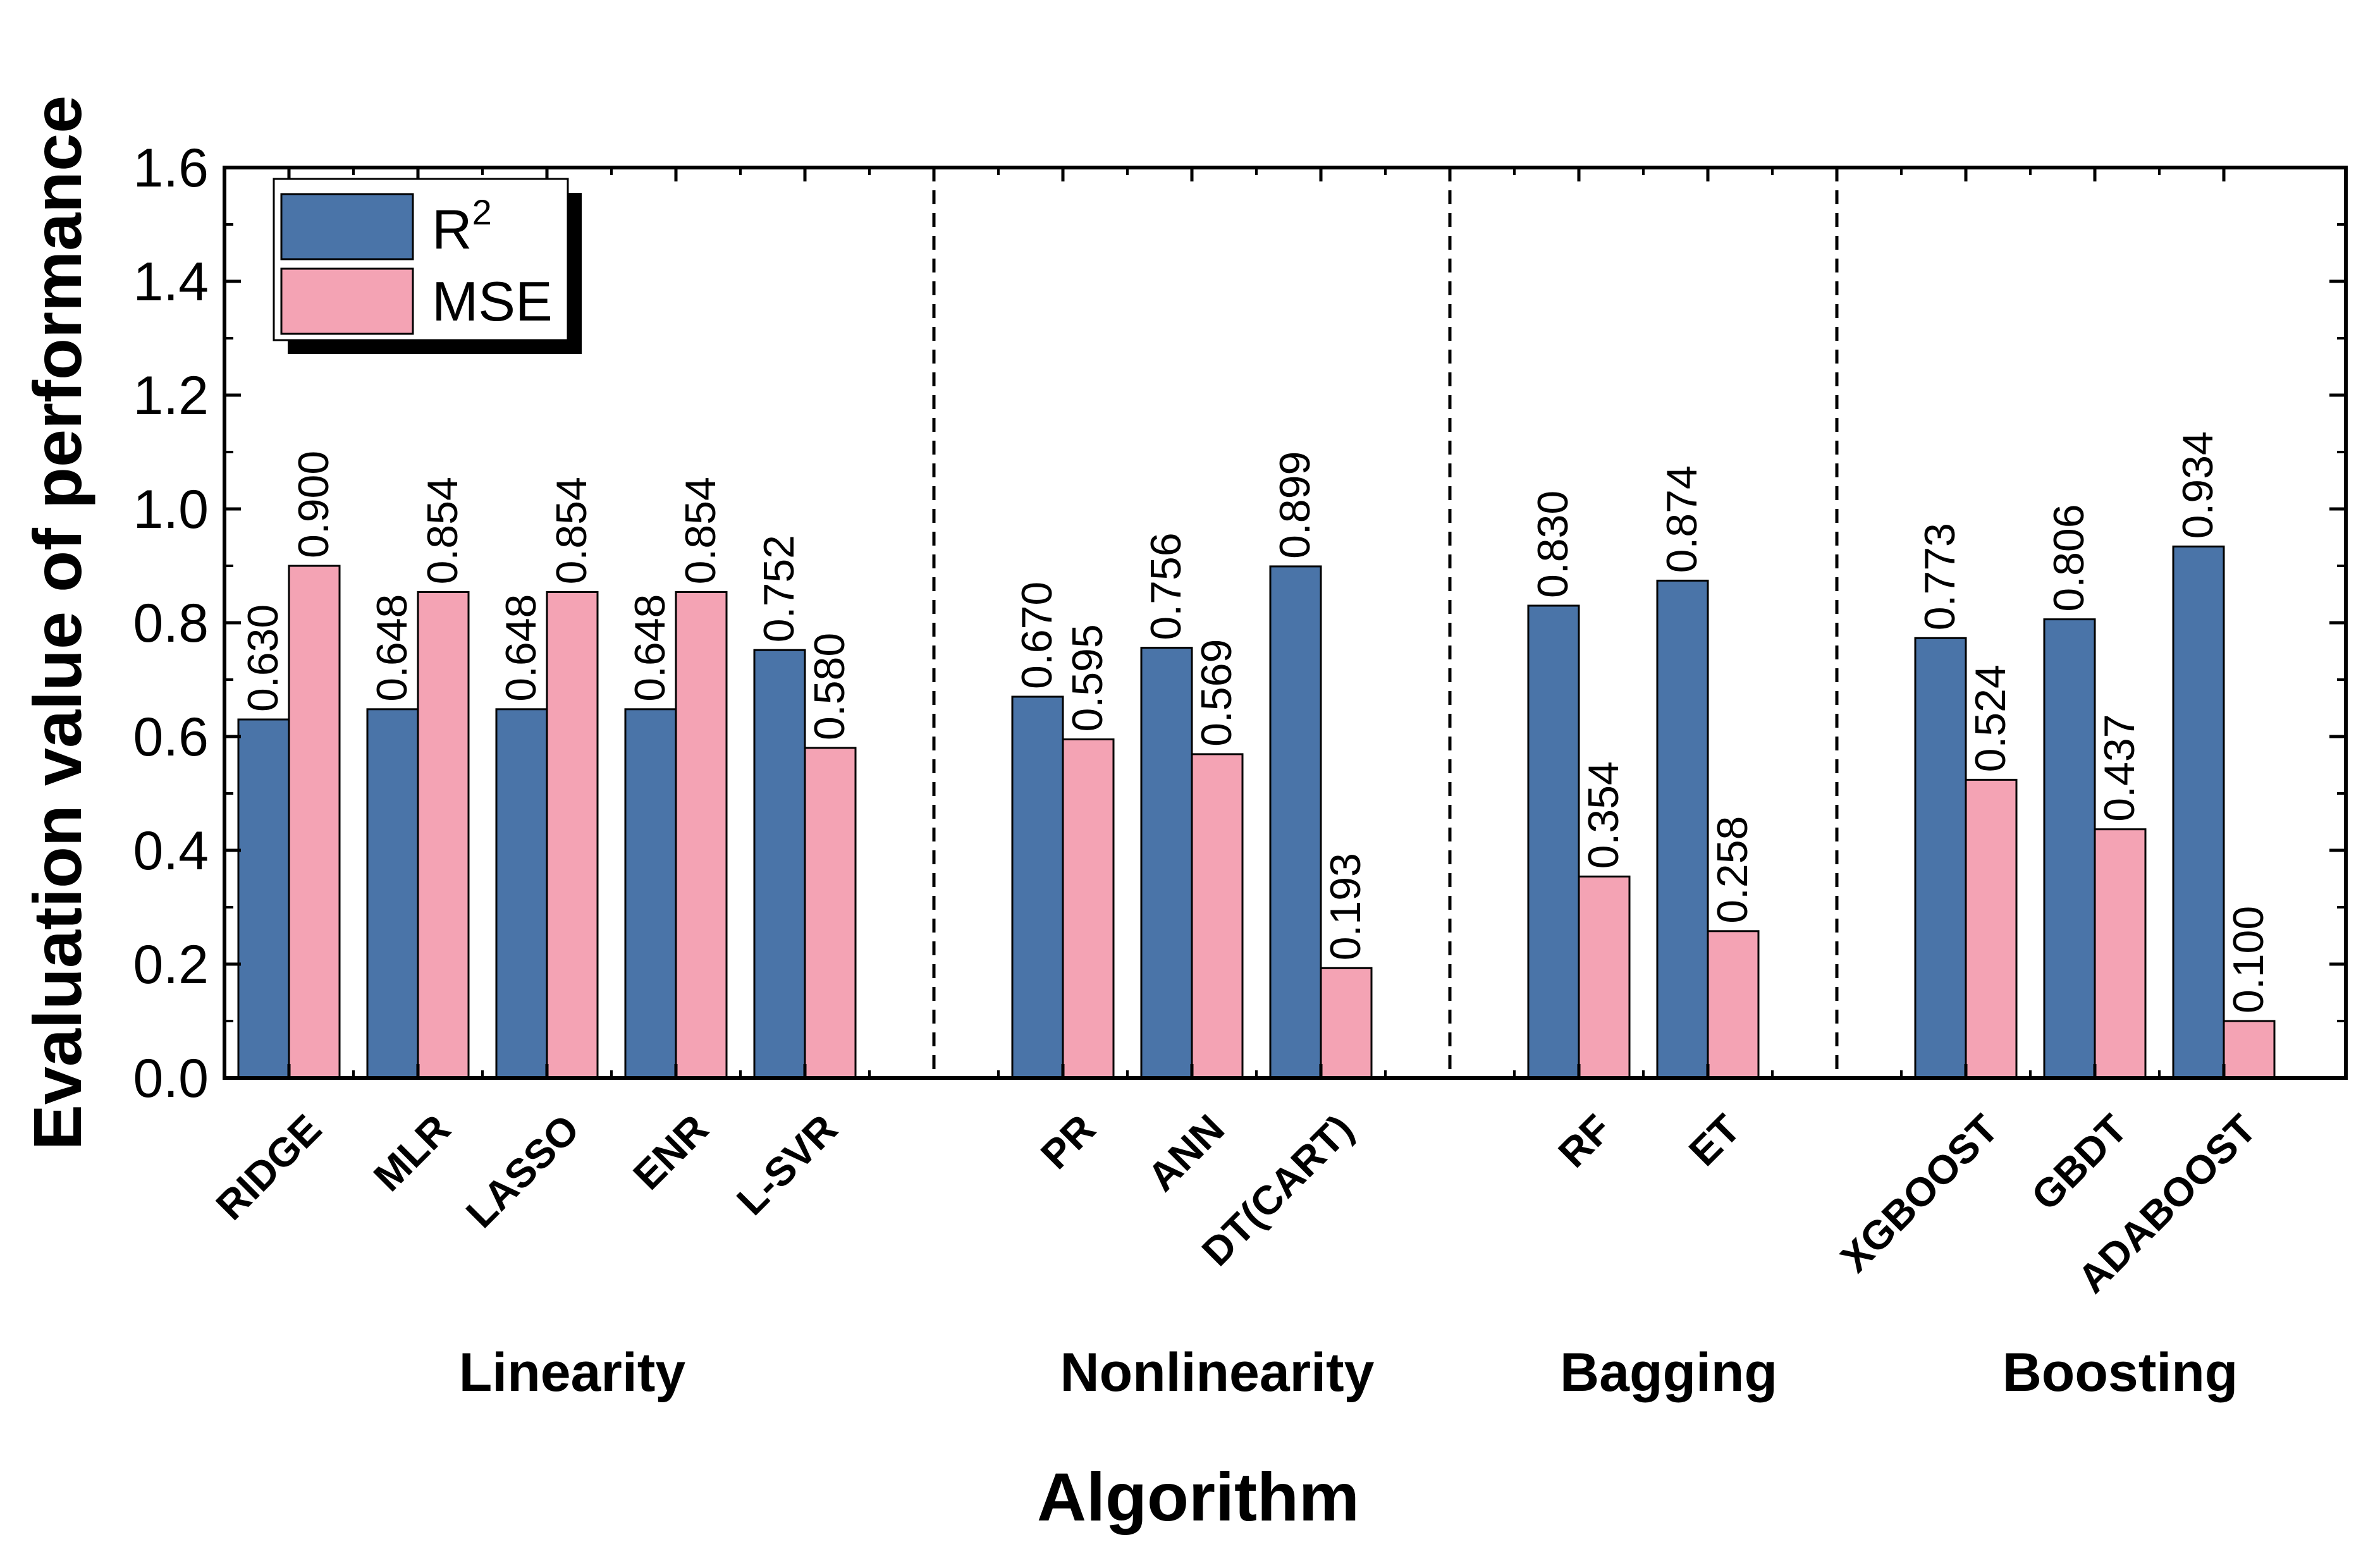 The image size is (2380, 1566). What do you see at coordinates (392, 893) in the screenshot?
I see `bar-r2-mlr` at bounding box center [392, 893].